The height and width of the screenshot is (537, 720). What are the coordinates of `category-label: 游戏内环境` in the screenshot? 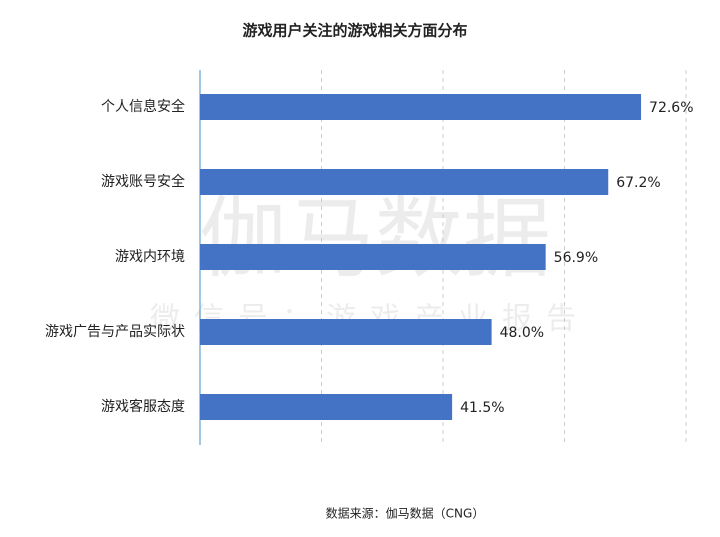 It's located at (150, 257).